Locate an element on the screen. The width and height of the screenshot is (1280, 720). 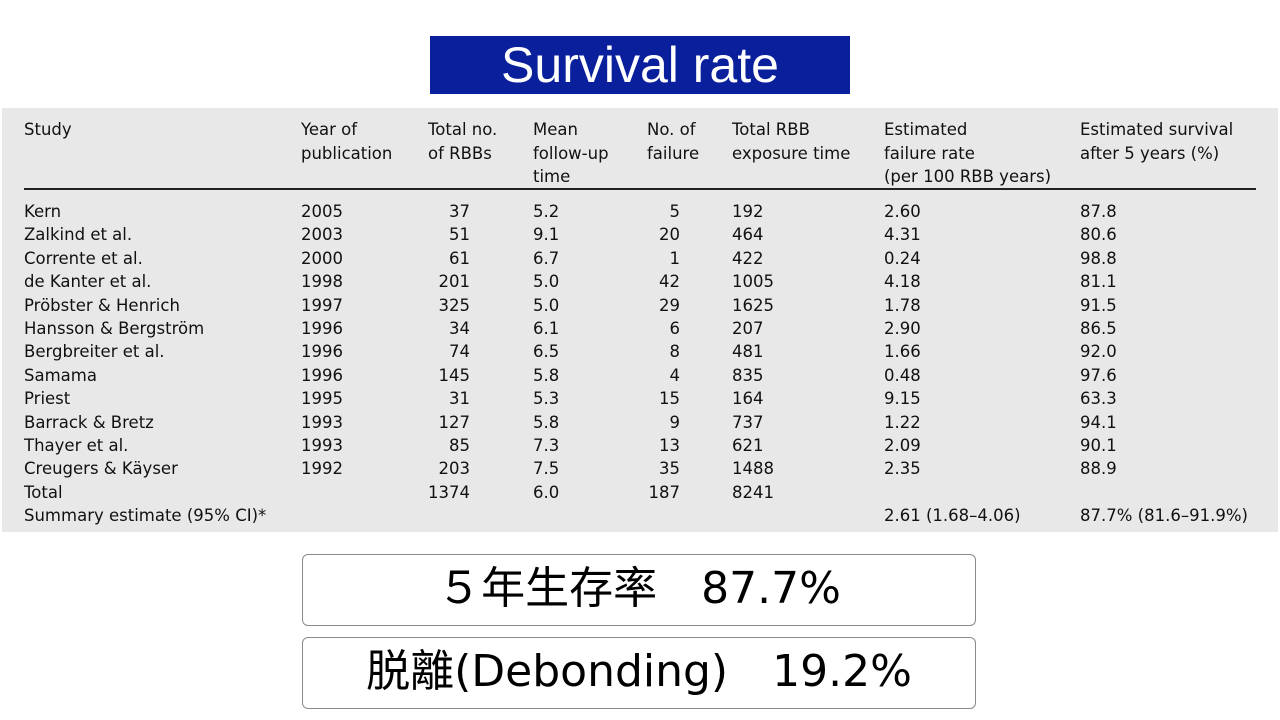
cell-study: Corrente et al. is located at coordinates (83, 258).